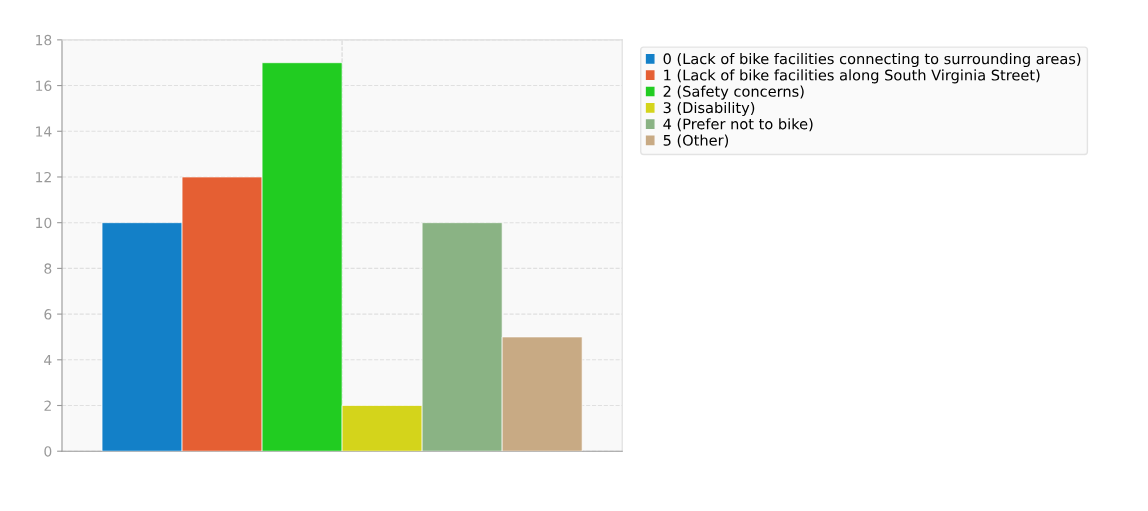 The height and width of the screenshot is (511, 1148). I want to click on y-tick-label: 10, so click(44, 223).